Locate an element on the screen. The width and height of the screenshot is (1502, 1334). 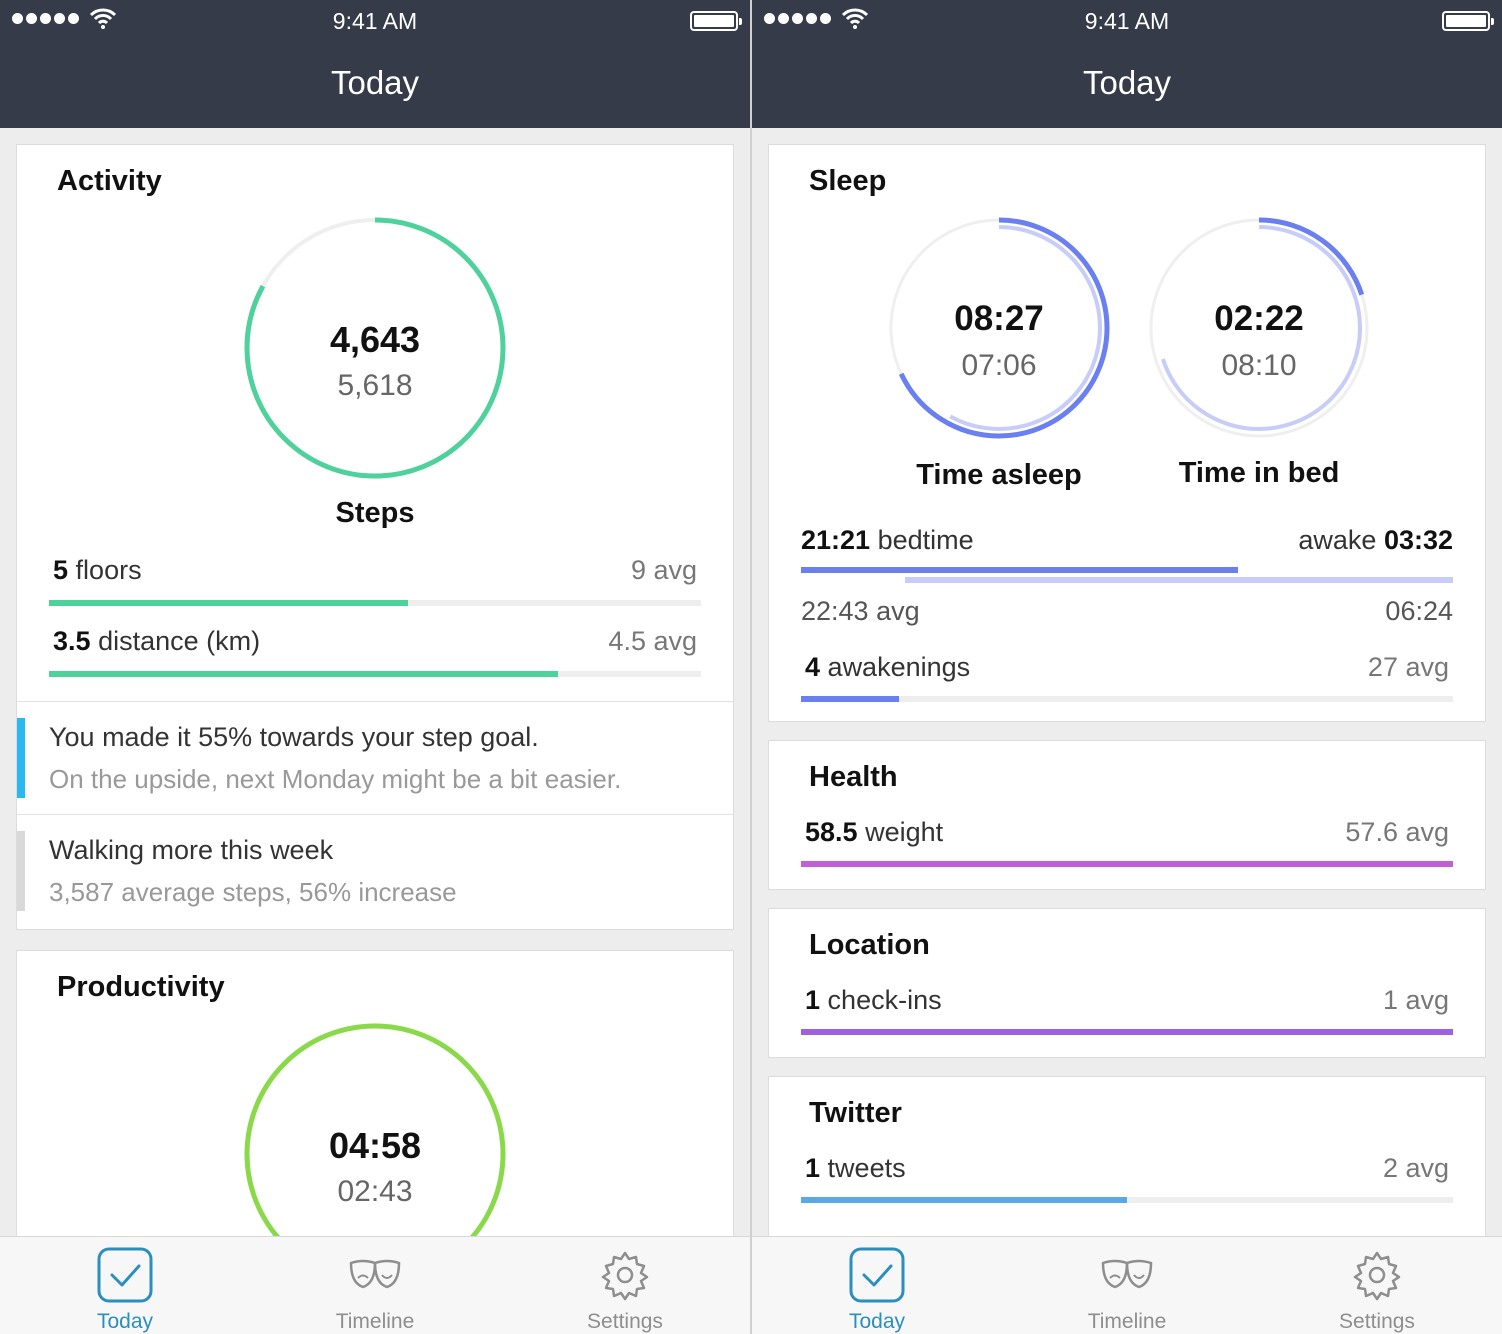
checkins-bar is located at coordinates (1127, 1032).